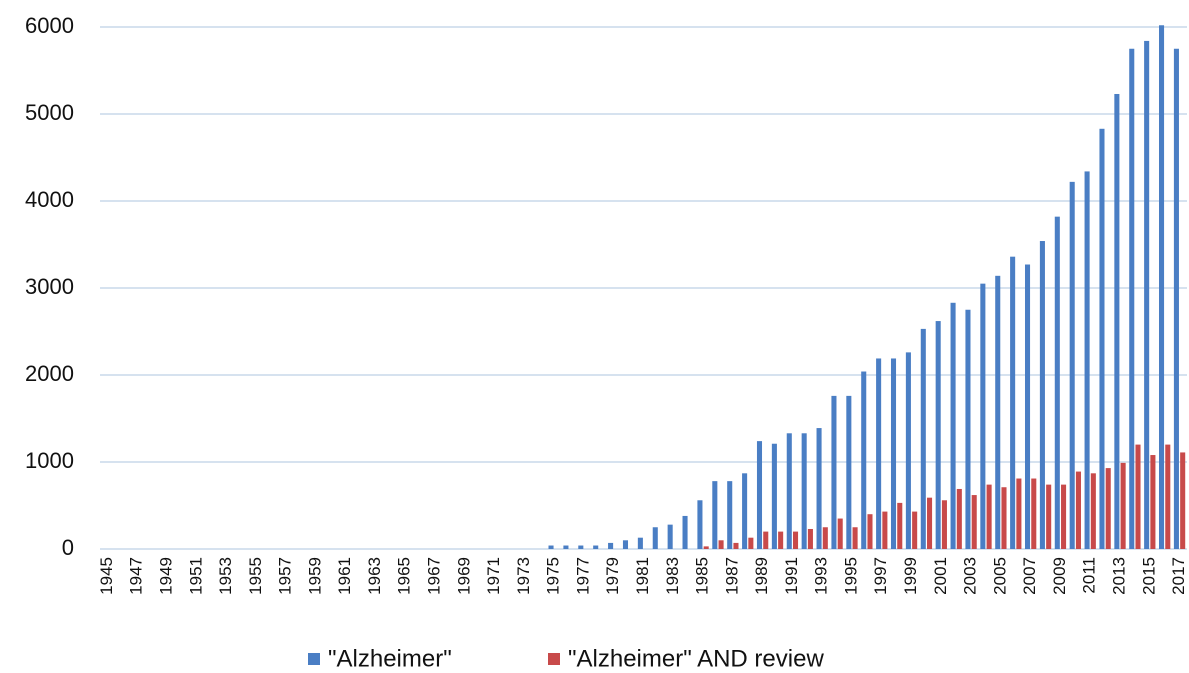 The image size is (1189, 673). What do you see at coordinates (791, 576) in the screenshot?
I see `x-tick-label: 1991` at bounding box center [791, 576].